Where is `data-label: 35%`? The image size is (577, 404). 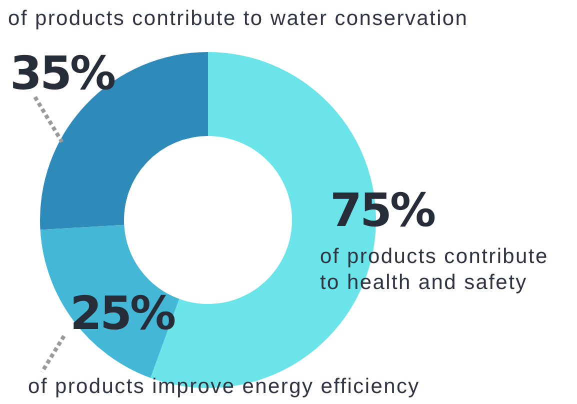 data-label: 35% is located at coordinates (62, 73).